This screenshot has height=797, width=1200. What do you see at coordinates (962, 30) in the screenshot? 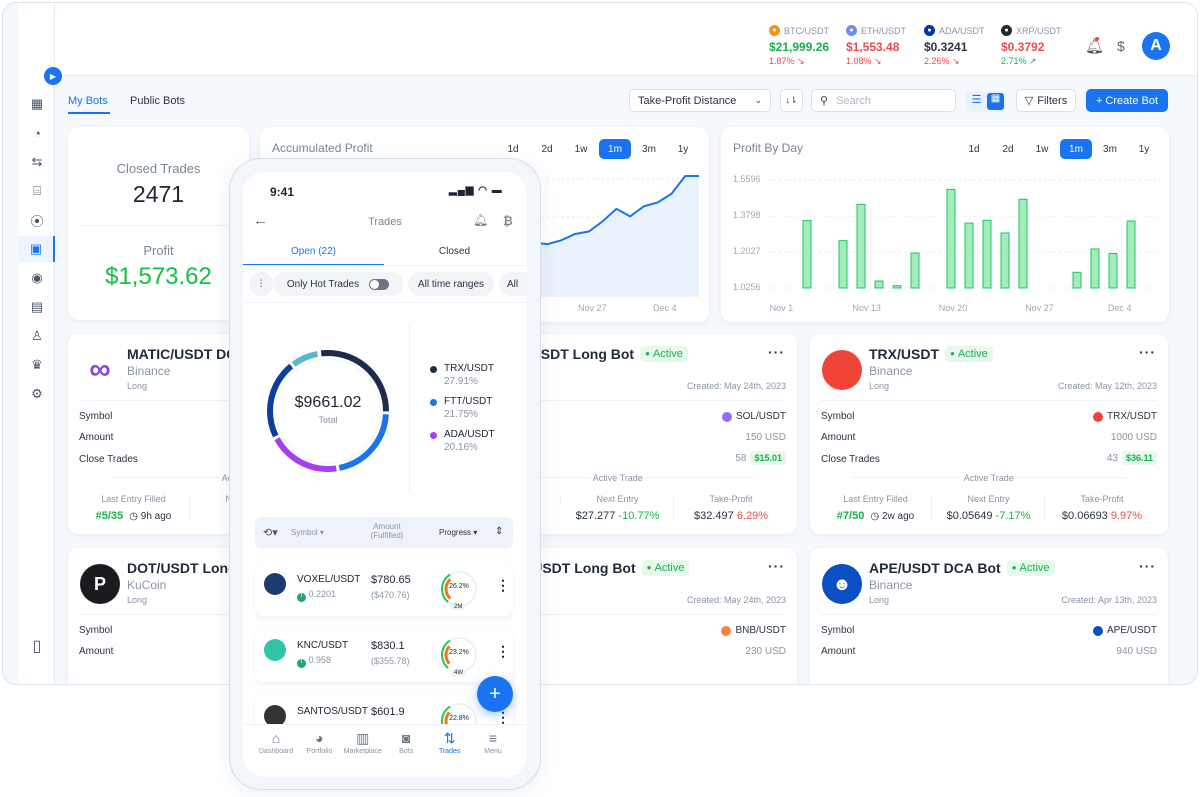
I see `ticker-pair: ADA/USDT` at bounding box center [962, 30].